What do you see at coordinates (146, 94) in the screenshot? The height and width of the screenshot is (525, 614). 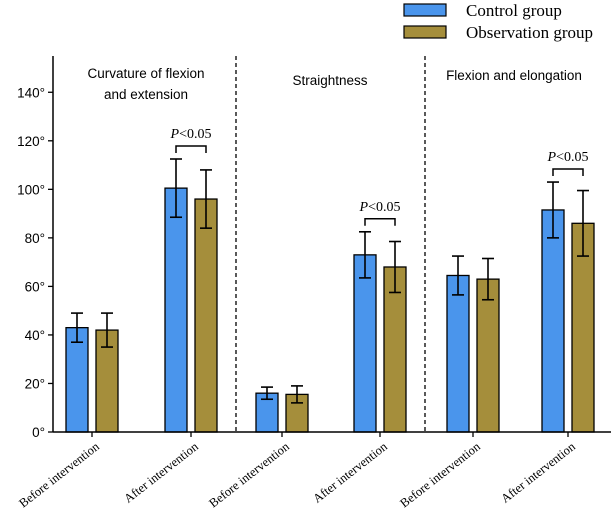 I see `panel-title: and extension` at bounding box center [146, 94].